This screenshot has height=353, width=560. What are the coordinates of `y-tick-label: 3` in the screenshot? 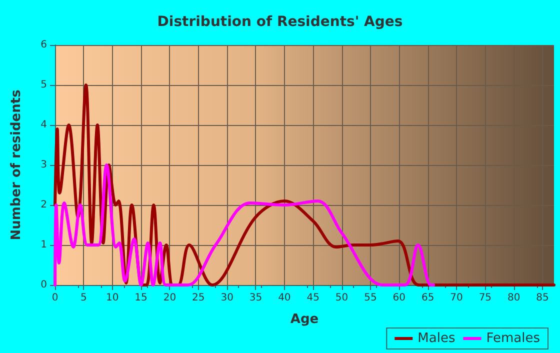 It's located at (43, 165).